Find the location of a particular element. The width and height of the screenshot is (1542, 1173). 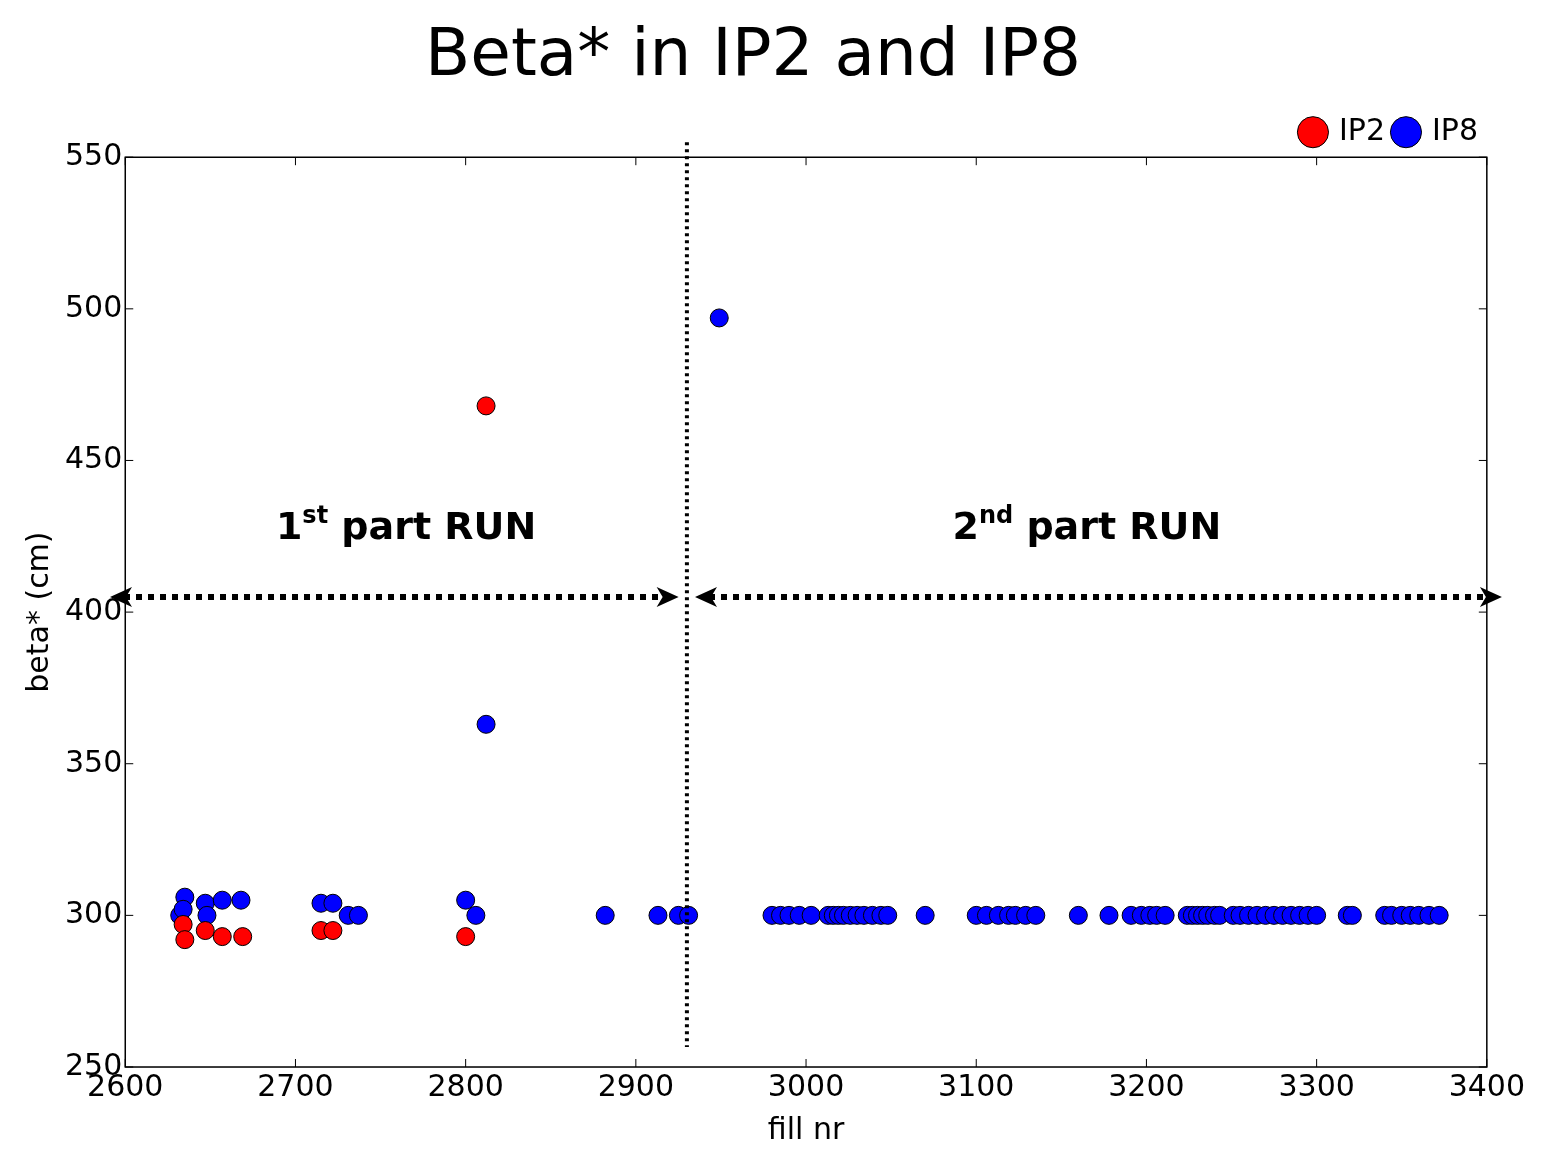

x-tick-label: 3000 is located at coordinates (806, 1085).